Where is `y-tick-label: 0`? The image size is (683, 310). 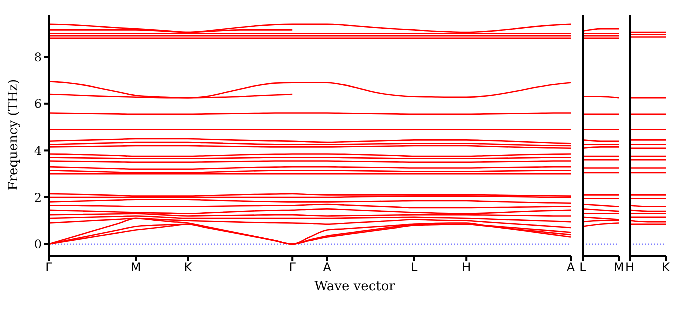
y-tick-label: 0 is located at coordinates (38, 245).